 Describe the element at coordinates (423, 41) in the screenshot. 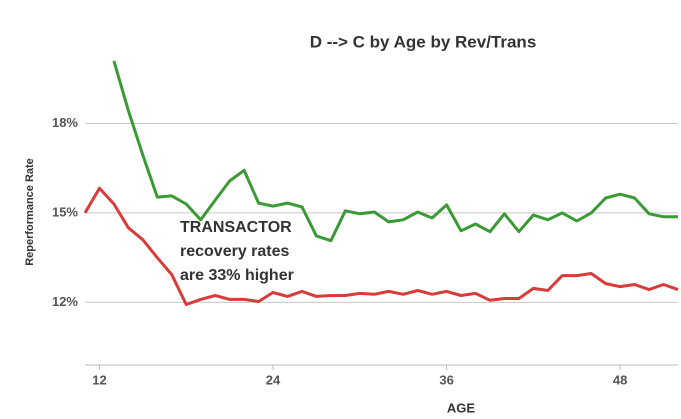

I see `chart-title: D --> C by Age by Rev/Trans` at that location.